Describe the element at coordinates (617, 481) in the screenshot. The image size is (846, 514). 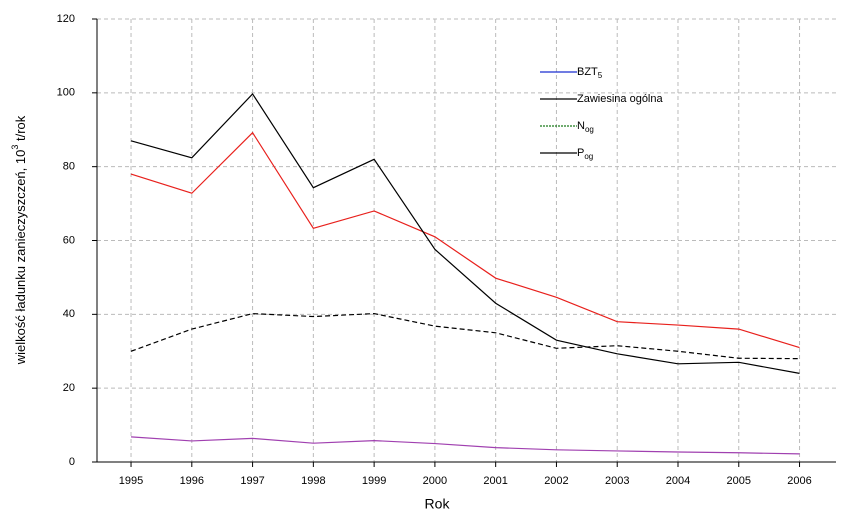
I see `x-tick-label: 2003` at that location.